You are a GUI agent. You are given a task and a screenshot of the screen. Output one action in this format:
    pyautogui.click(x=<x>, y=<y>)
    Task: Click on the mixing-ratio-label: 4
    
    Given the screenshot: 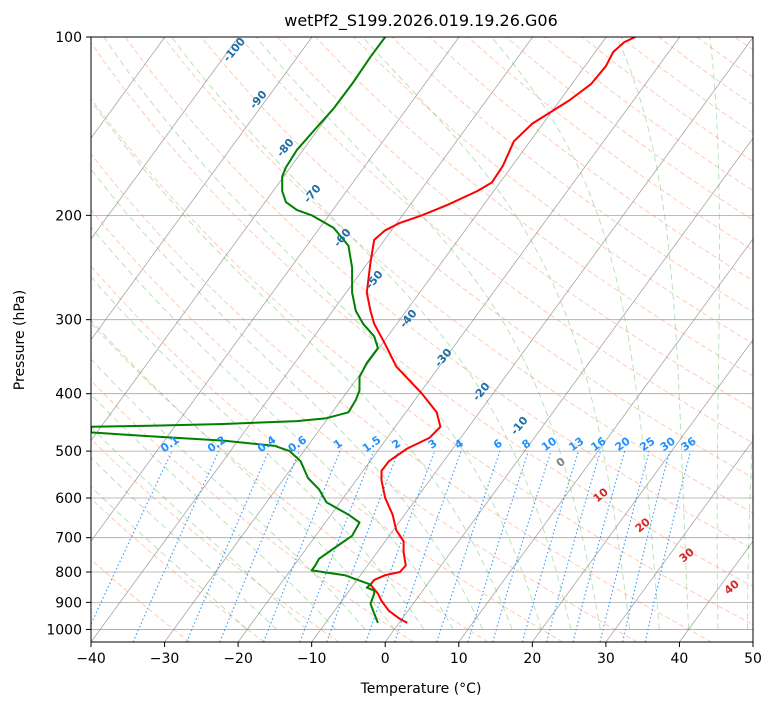 What is the action you would take?
    pyautogui.click(x=459, y=444)
    